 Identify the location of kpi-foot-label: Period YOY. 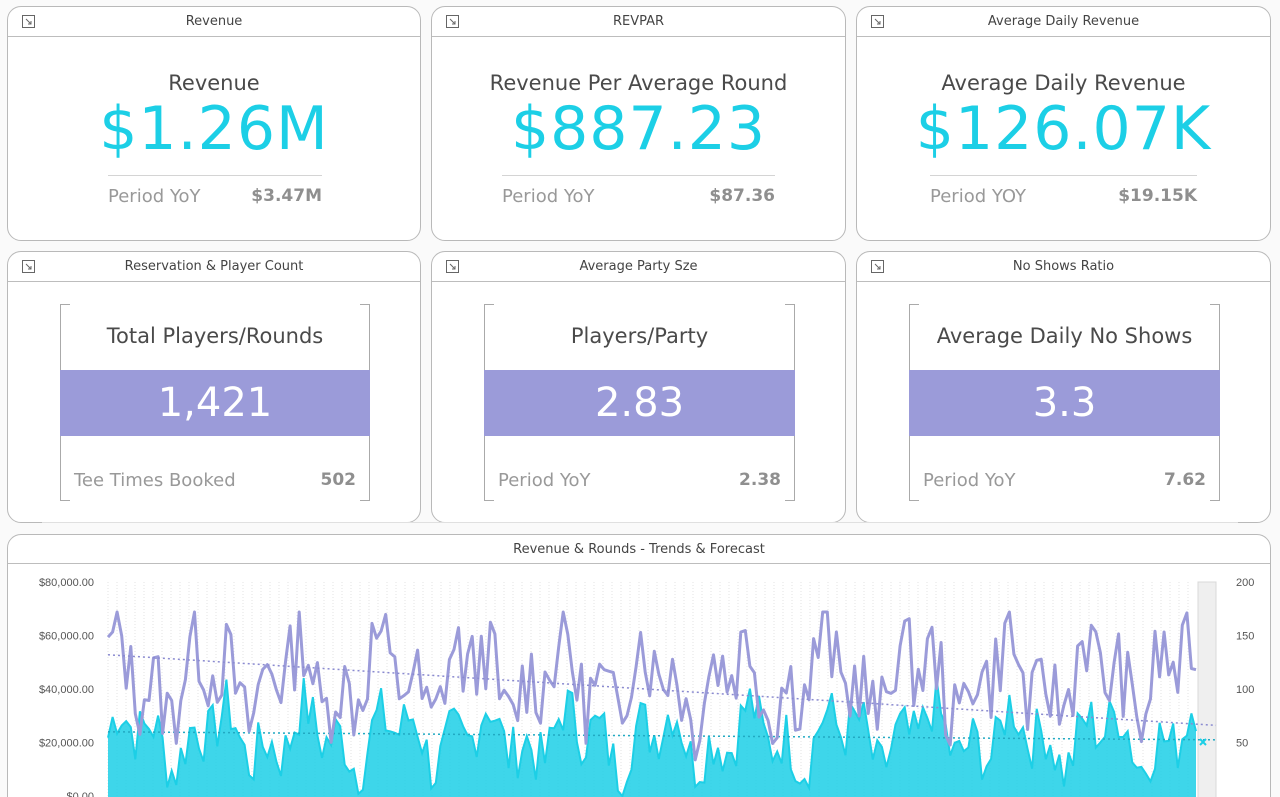
(978, 196).